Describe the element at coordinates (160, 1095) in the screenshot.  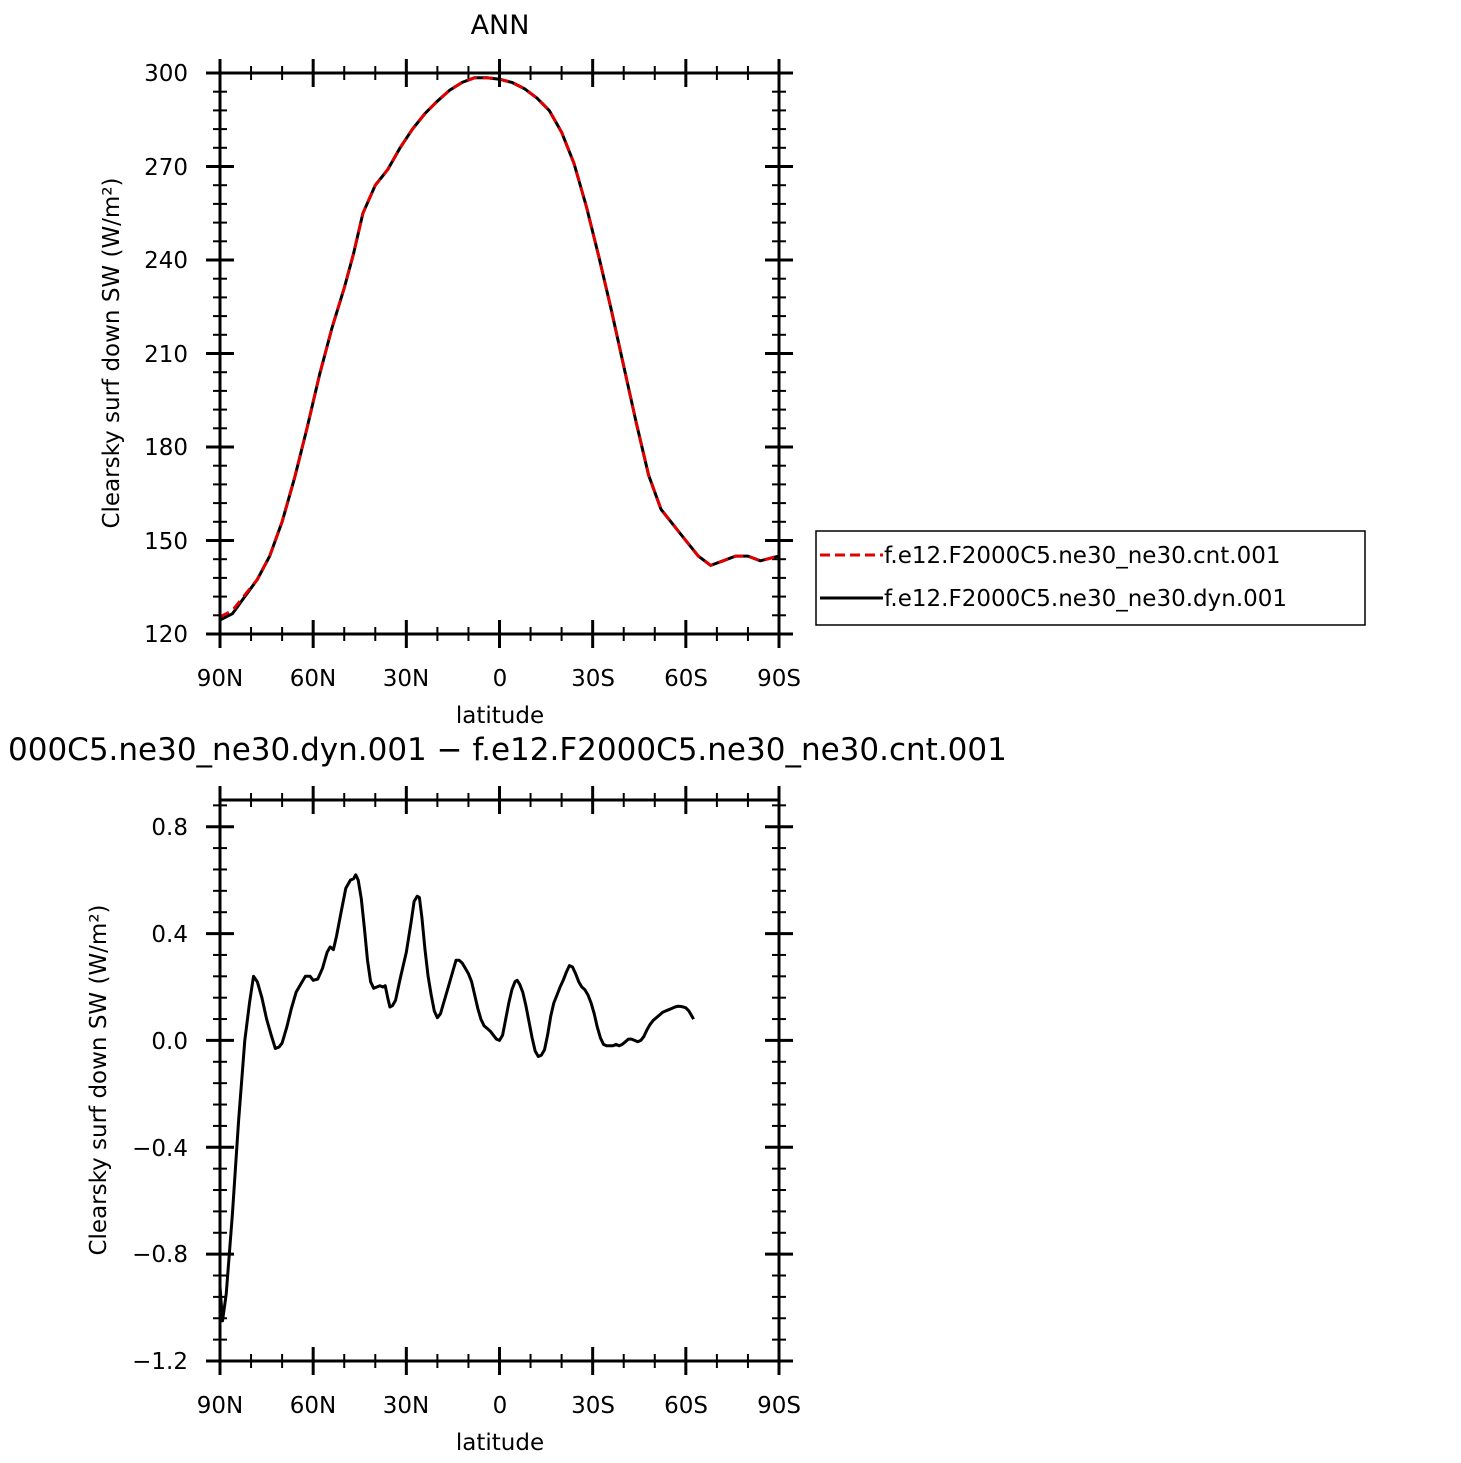
I see `bottom-y-tick-labels: 0.8 0.4 0.0 −0.4 −0.8 −1.2` at that location.